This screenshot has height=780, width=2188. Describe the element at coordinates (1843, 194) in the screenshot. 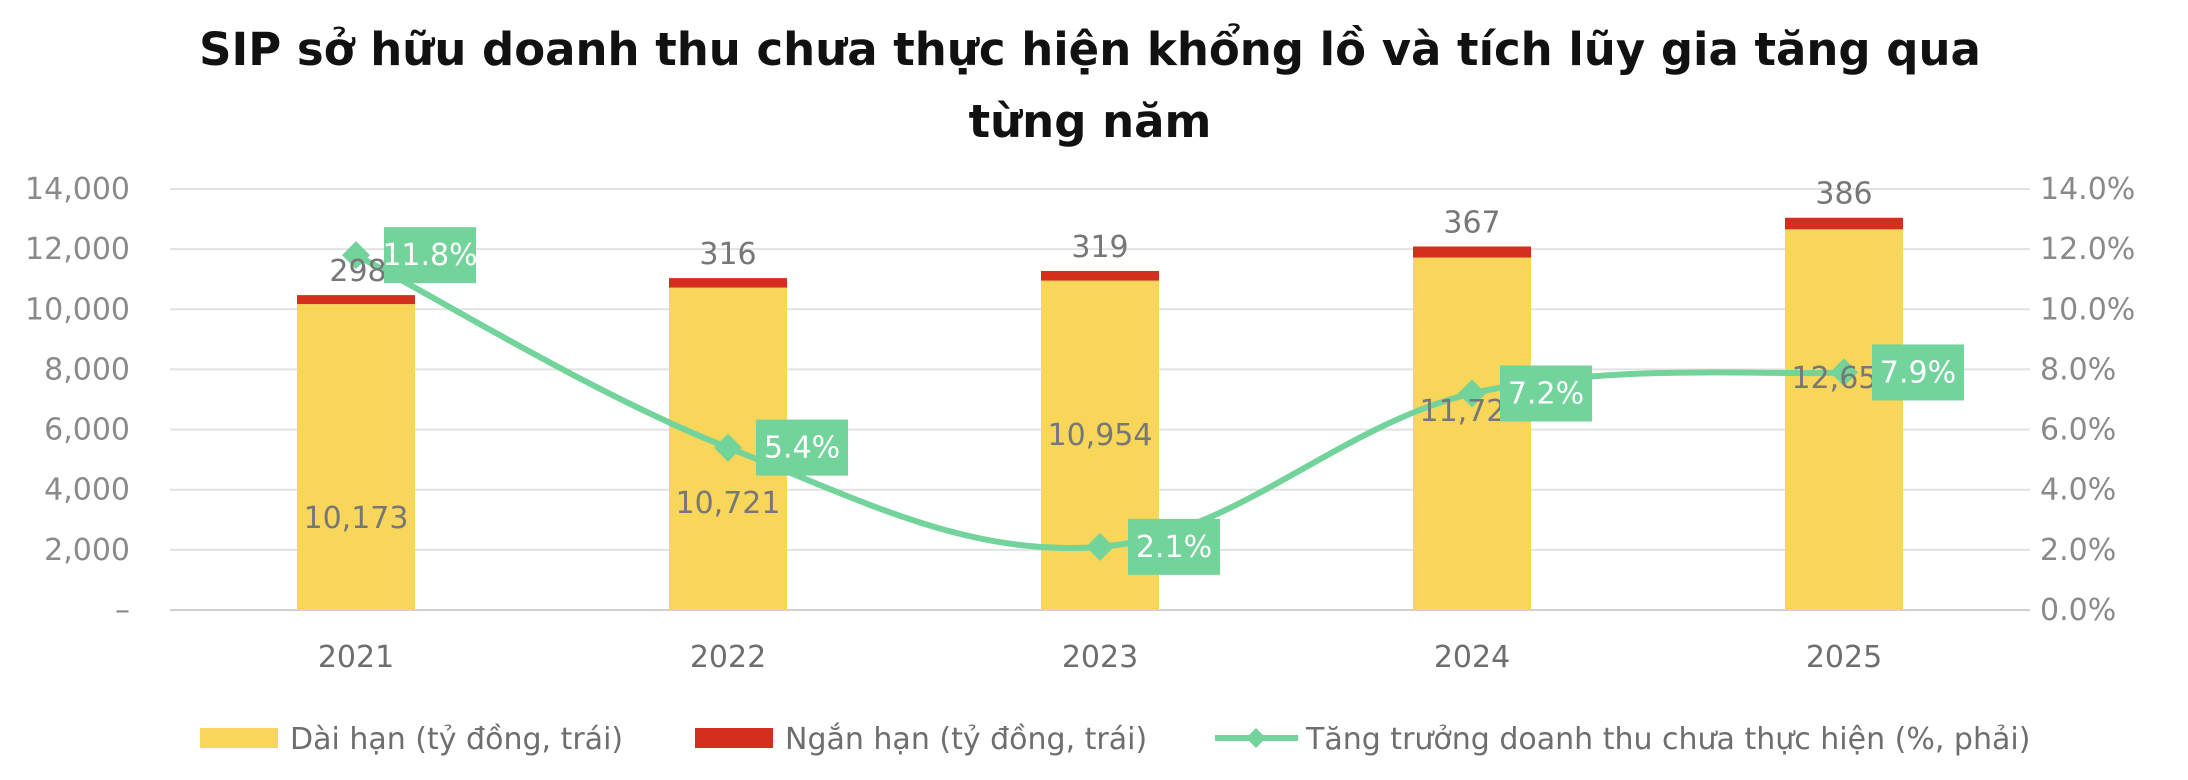

I see `bar-short-term-label: 386` at that location.